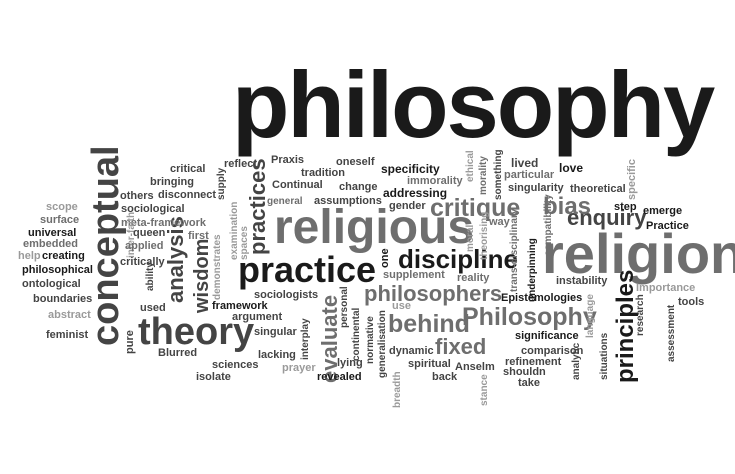  Describe the element at coordinates (590, 316) in the screenshot. I see `word-language: language` at that location.